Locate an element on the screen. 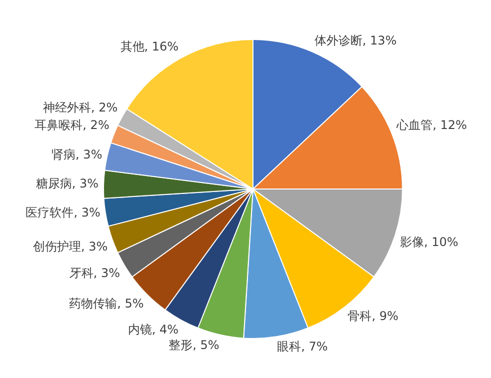 This screenshot has width=491, height=378. slice-label: 牙科, 3% is located at coordinates (94, 273).